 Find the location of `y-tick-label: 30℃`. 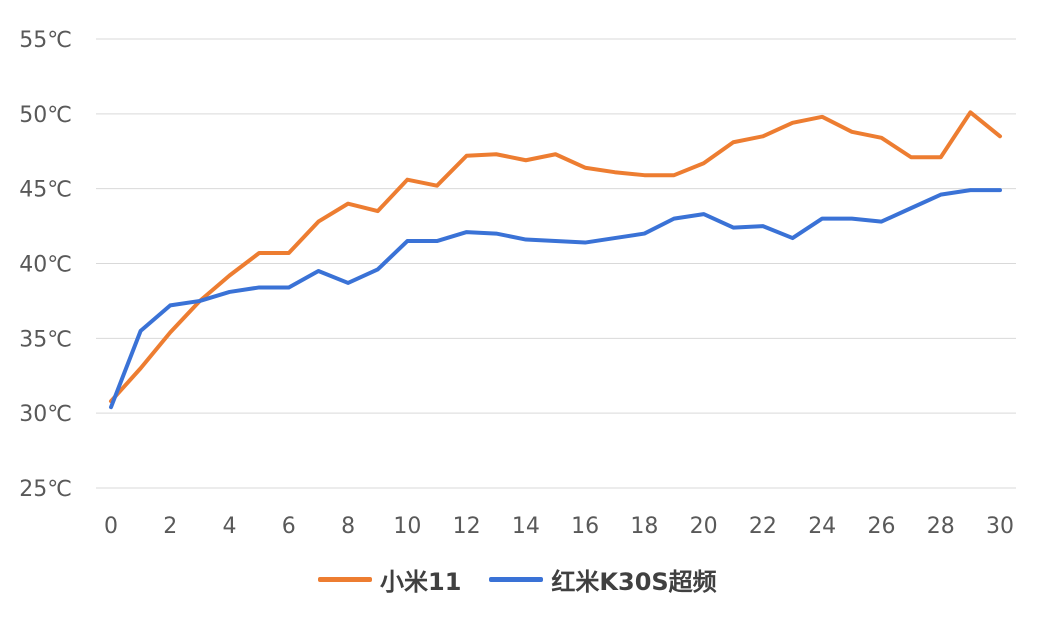

y-tick-label: 30℃ is located at coordinates (45, 414).